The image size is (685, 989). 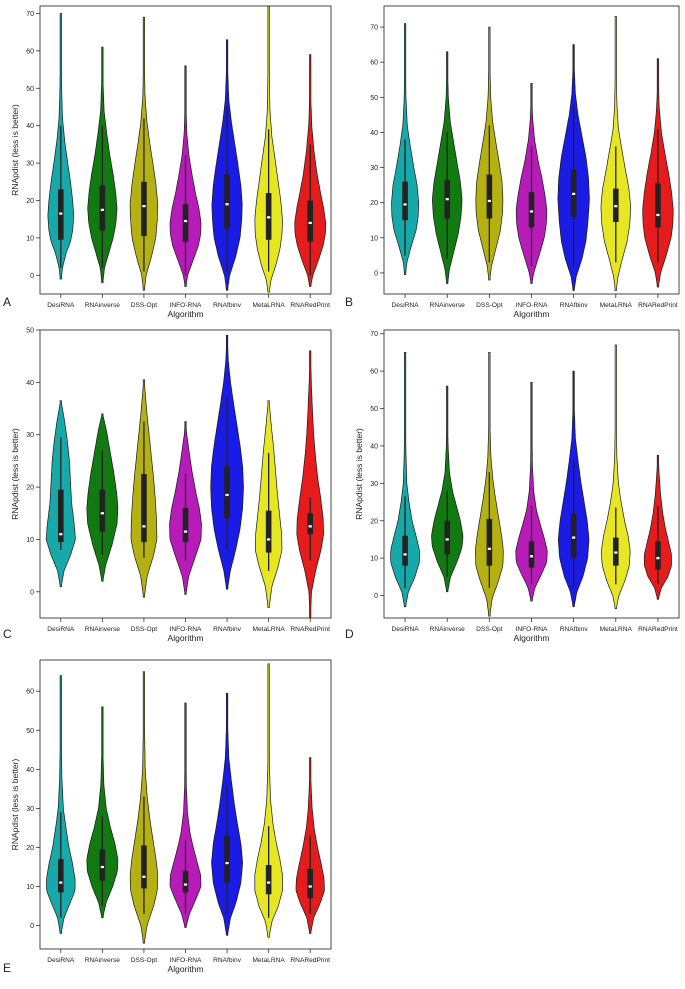 What do you see at coordinates (269, 629) in the screenshot?
I see `x-category-label: MetaLRNA` at bounding box center [269, 629].